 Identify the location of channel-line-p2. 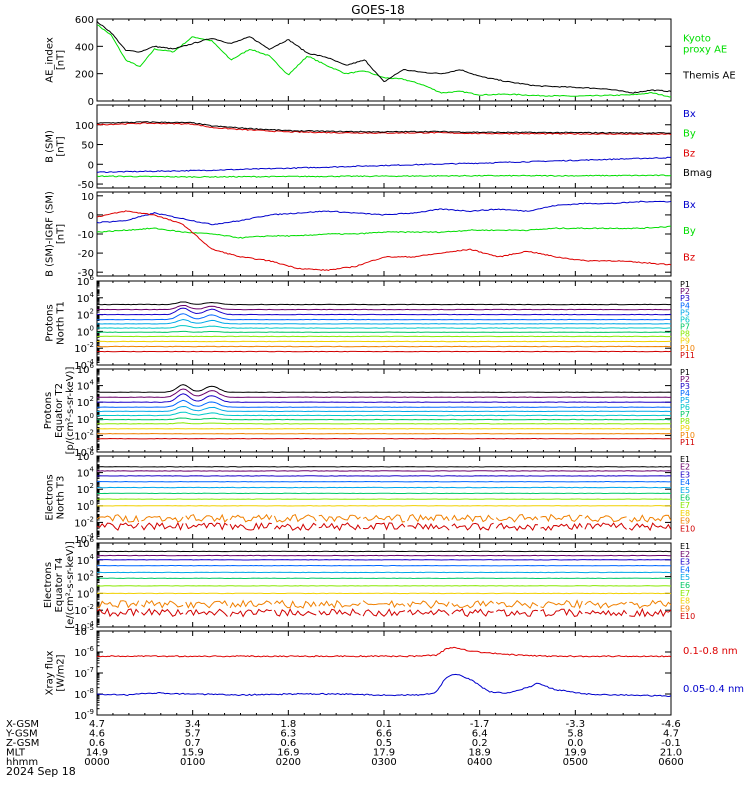
(384, 308).